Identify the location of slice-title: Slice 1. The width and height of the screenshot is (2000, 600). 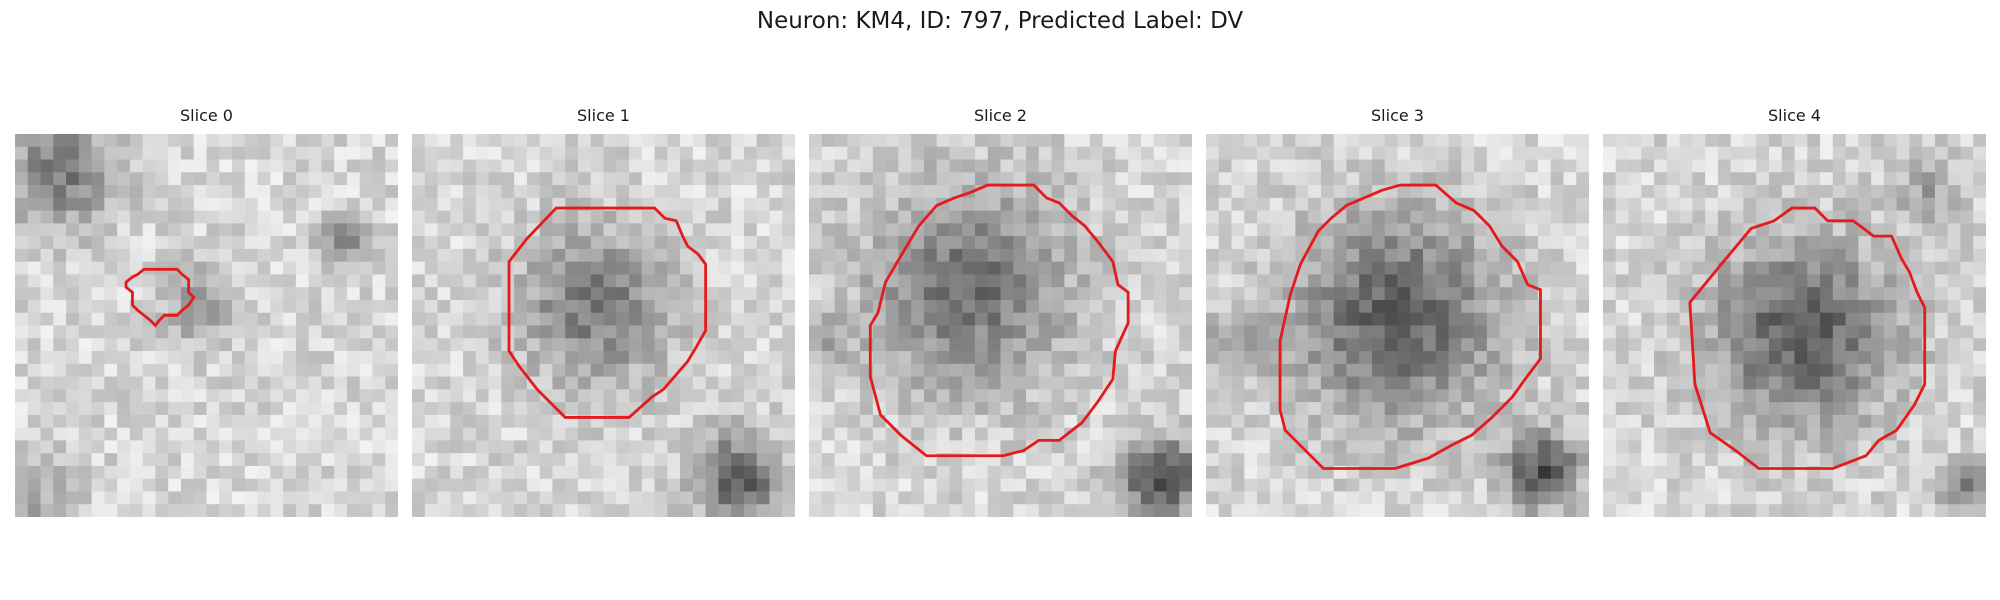
(603, 115).